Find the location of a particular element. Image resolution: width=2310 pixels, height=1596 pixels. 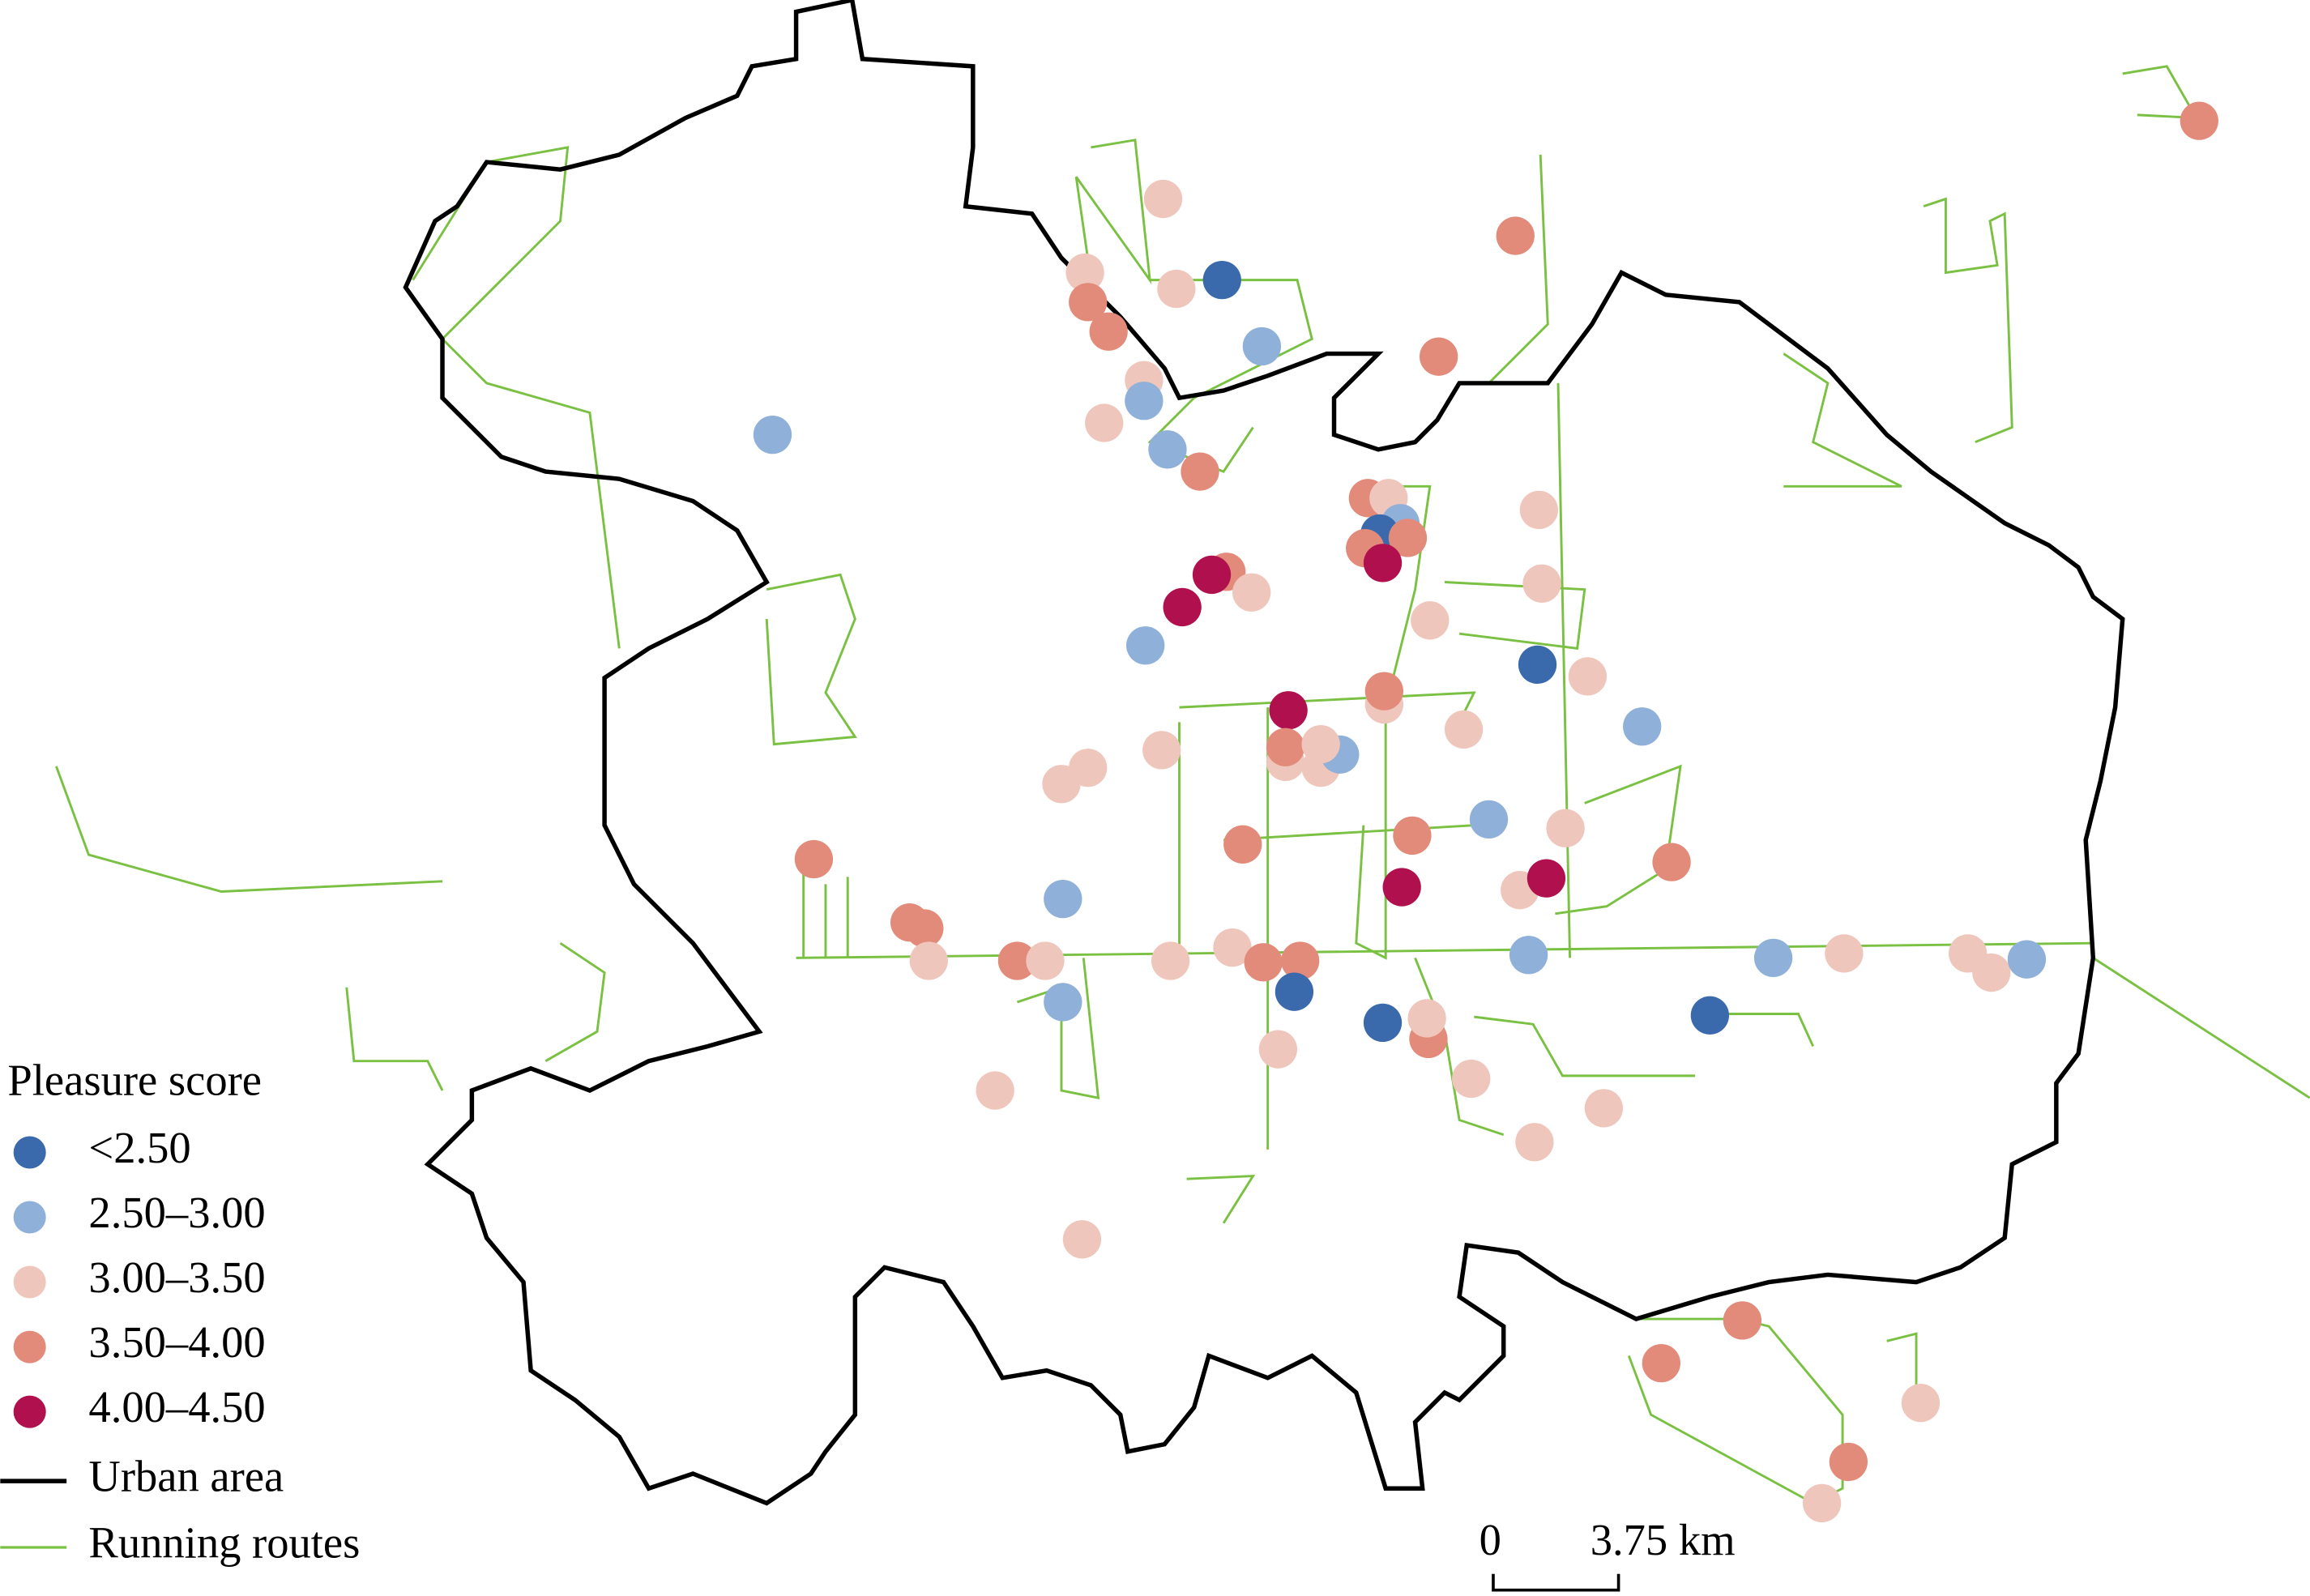

legend-label: 3.50–4.00 is located at coordinates (176, 1342).